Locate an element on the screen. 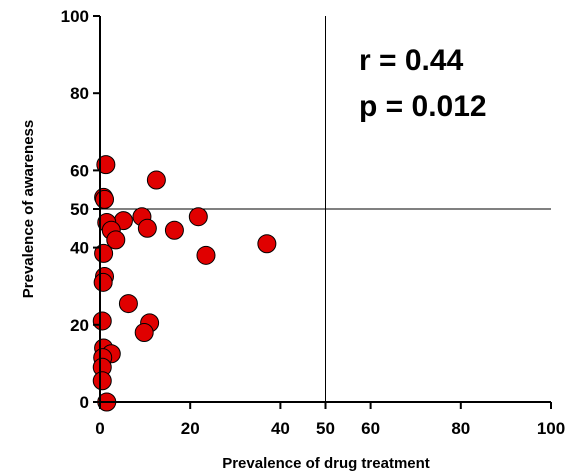  y-tick-label: 80 is located at coordinates (79, 93).